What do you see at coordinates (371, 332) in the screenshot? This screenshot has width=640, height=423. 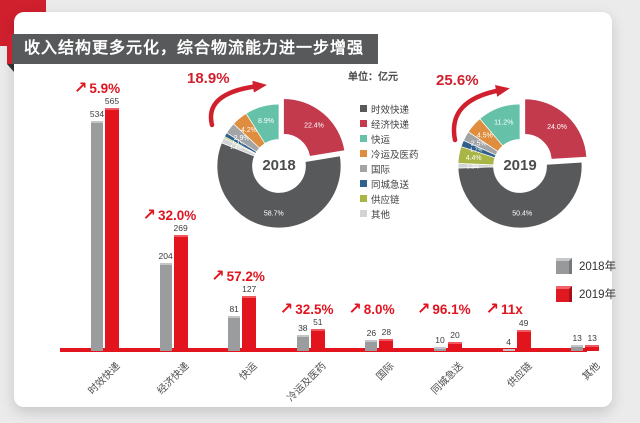 I see `bar-value-2018-4: 26` at bounding box center [371, 332].